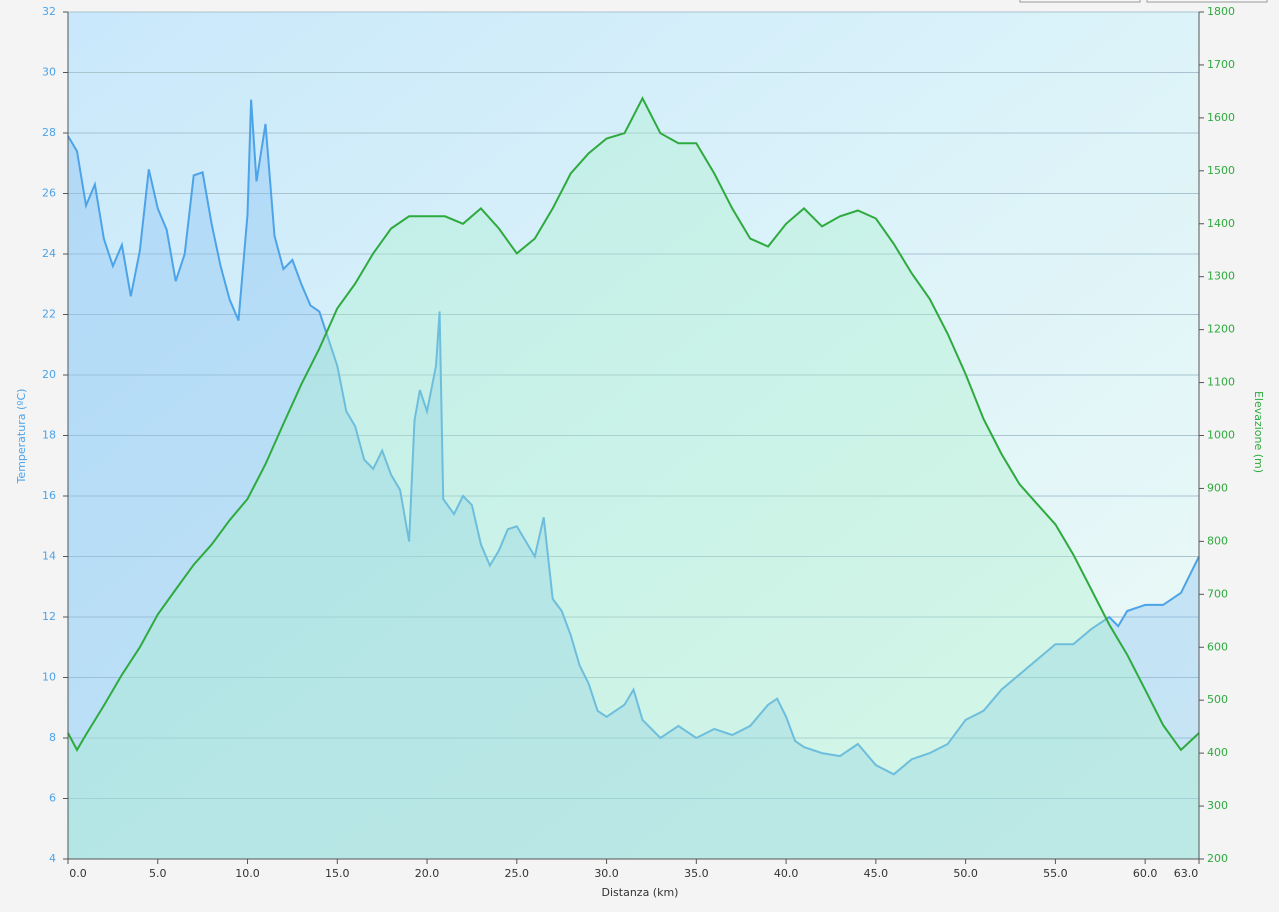 This screenshot has height=912, width=1279. I want to click on y-tick-label: 18, so click(49, 435).